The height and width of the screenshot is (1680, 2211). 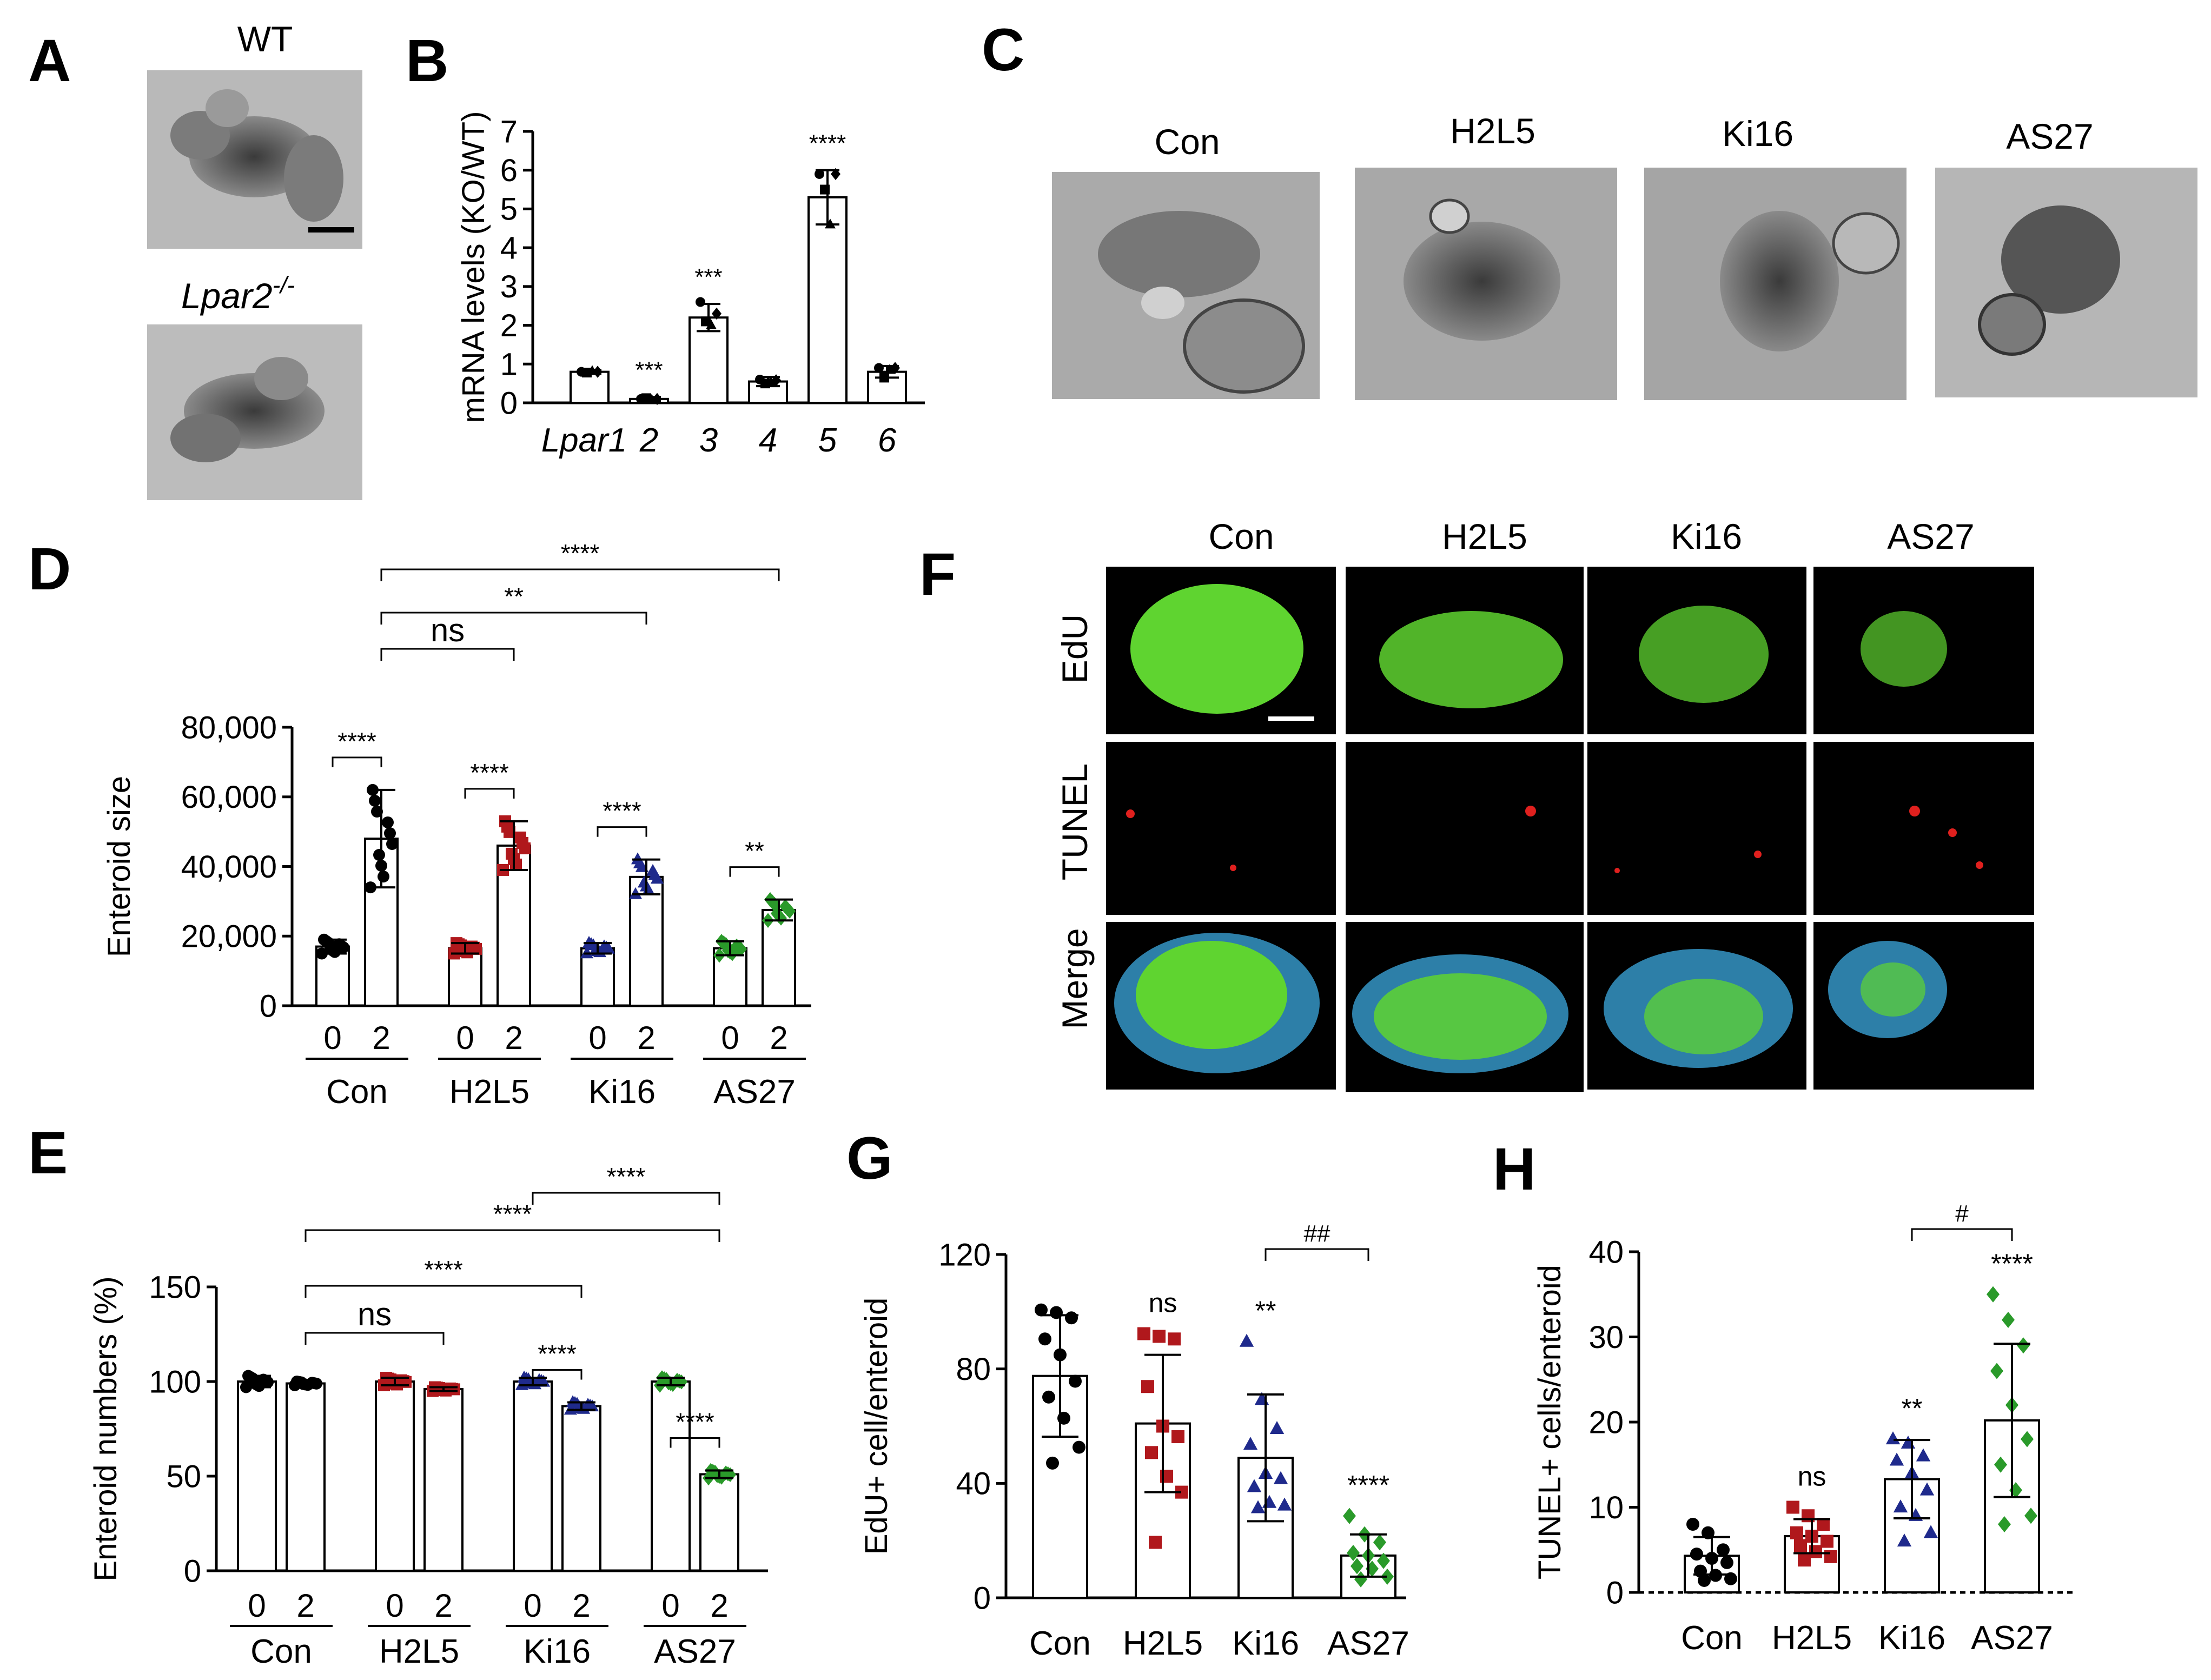 What do you see at coordinates (281, 1652) in the screenshot?
I see `e-group-label: Con` at bounding box center [281, 1652].